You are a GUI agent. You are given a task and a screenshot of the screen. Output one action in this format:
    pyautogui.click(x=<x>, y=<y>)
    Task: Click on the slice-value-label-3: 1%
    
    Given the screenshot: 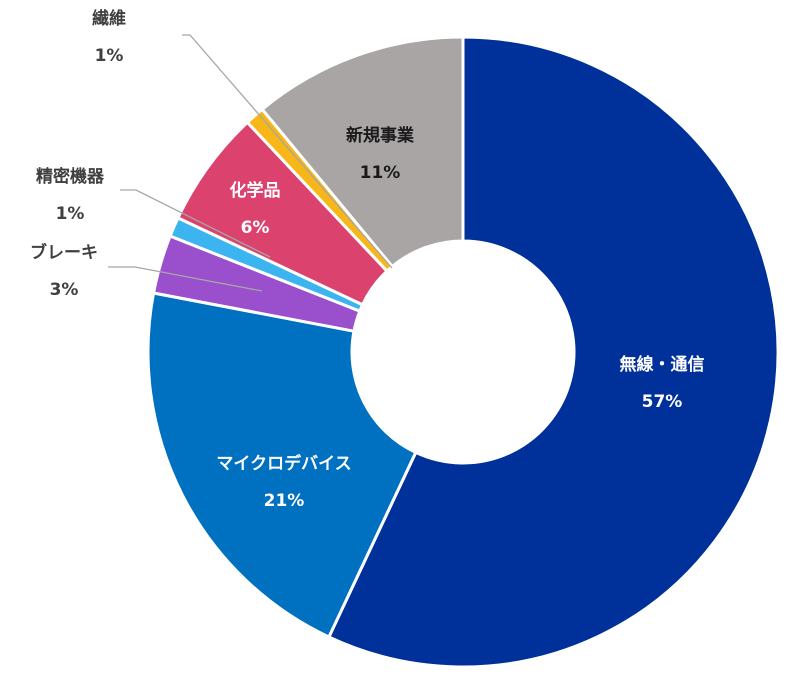 What is the action you would take?
    pyautogui.click(x=70, y=214)
    